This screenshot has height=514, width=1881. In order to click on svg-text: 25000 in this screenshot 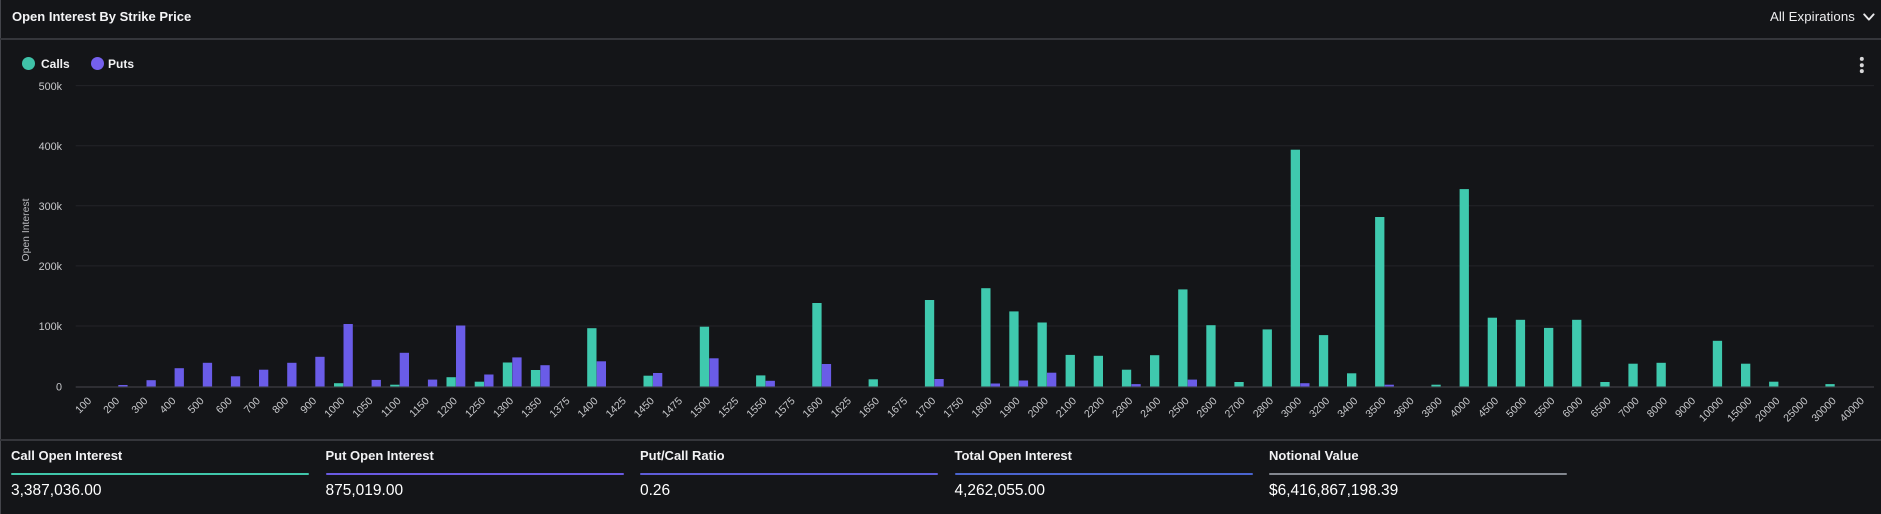, I will do `click(1795, 409)`.